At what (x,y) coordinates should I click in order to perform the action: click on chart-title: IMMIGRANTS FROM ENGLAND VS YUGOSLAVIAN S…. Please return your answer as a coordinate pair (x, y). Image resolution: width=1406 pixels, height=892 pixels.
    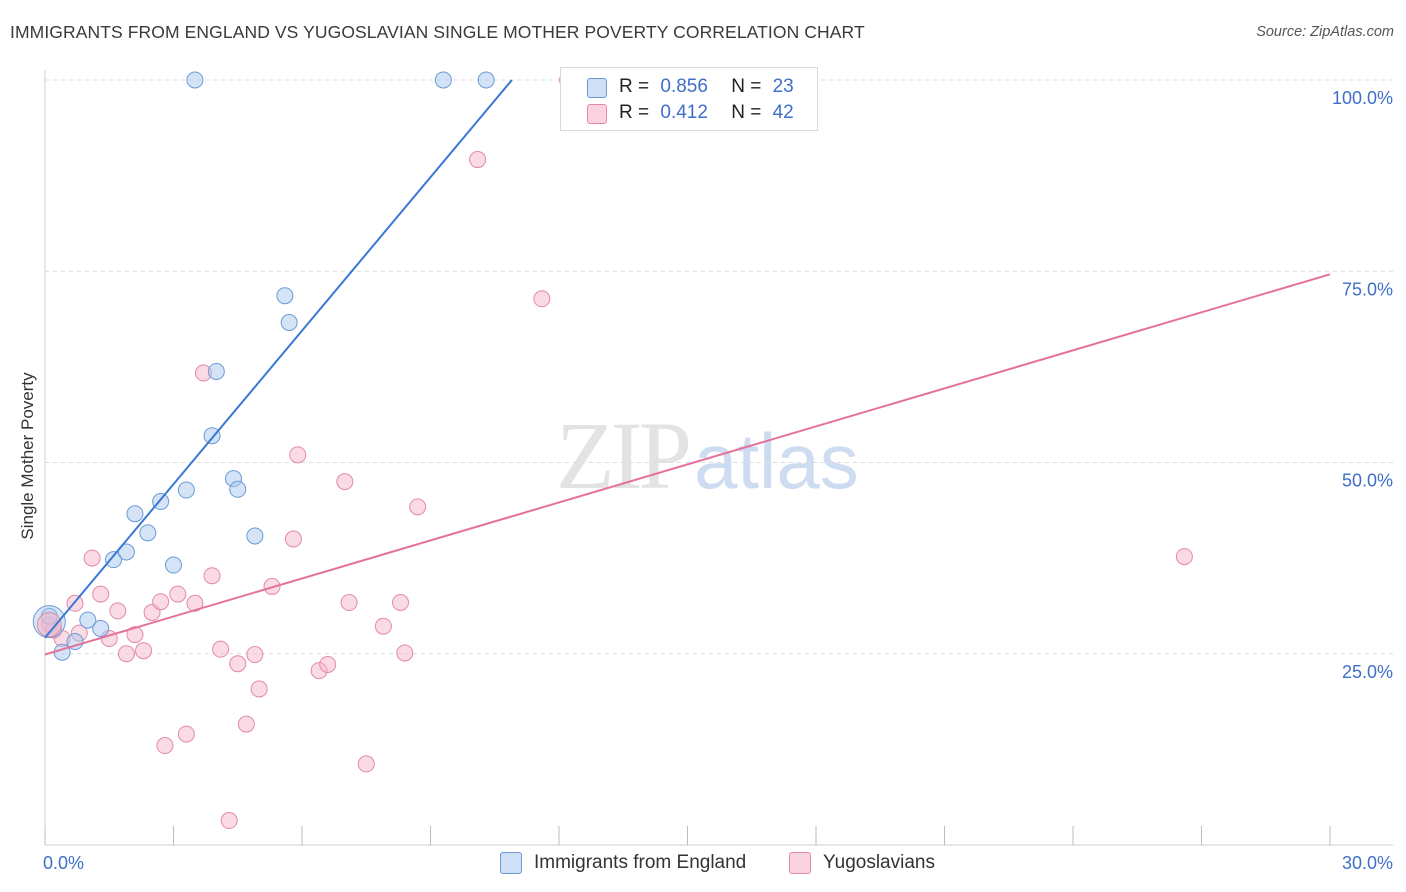
    Looking at the image, I should click on (437, 32).